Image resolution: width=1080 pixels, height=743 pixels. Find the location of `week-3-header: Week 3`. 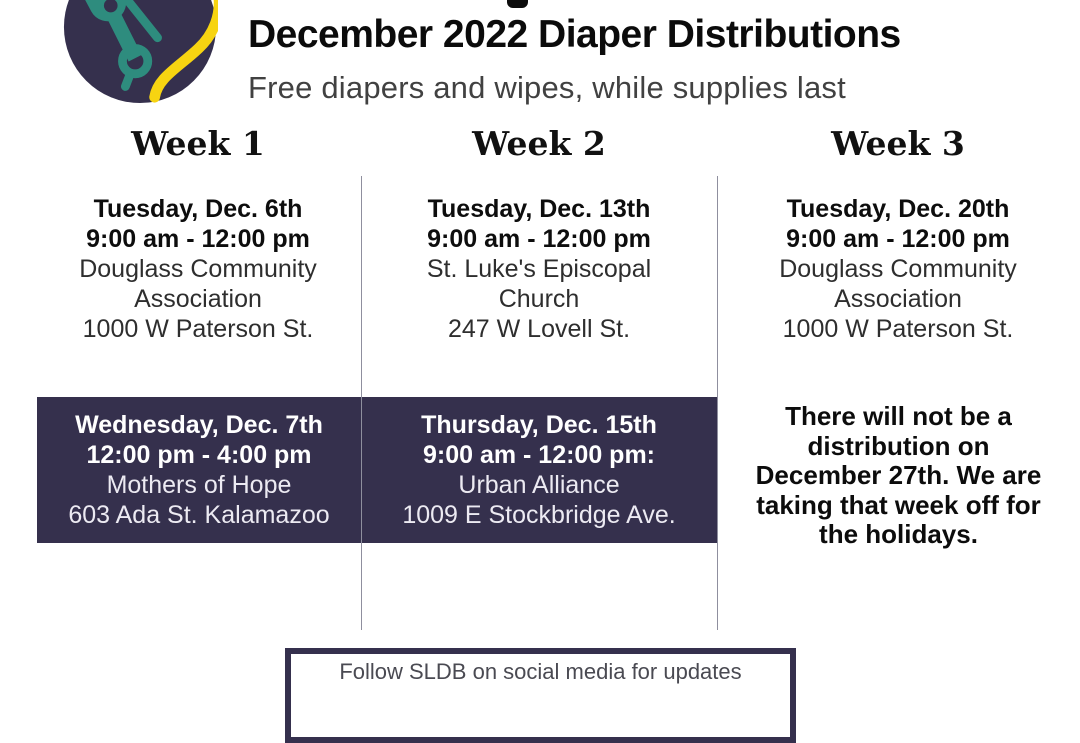

week-3-header: Week 3 is located at coordinates (898, 143).